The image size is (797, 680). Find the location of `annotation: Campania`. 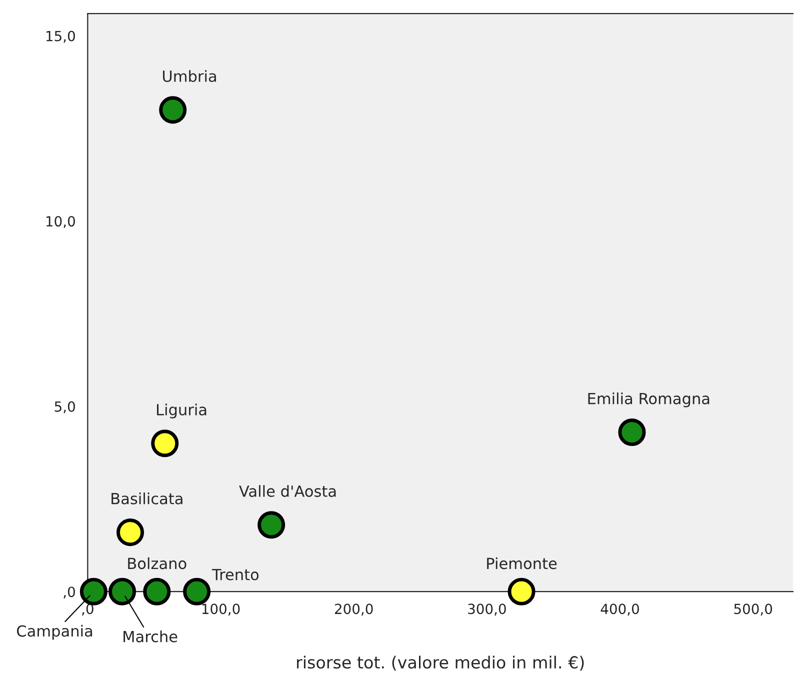

annotation: Campania is located at coordinates (54, 632).